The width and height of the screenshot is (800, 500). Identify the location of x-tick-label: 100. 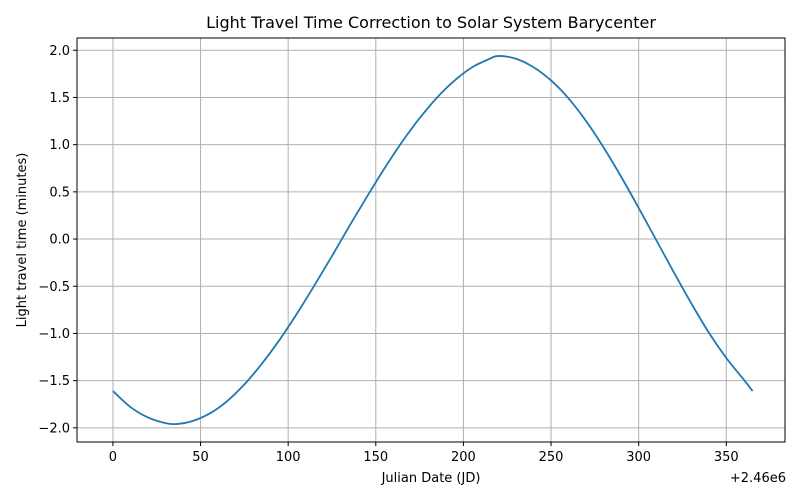
(288, 457).